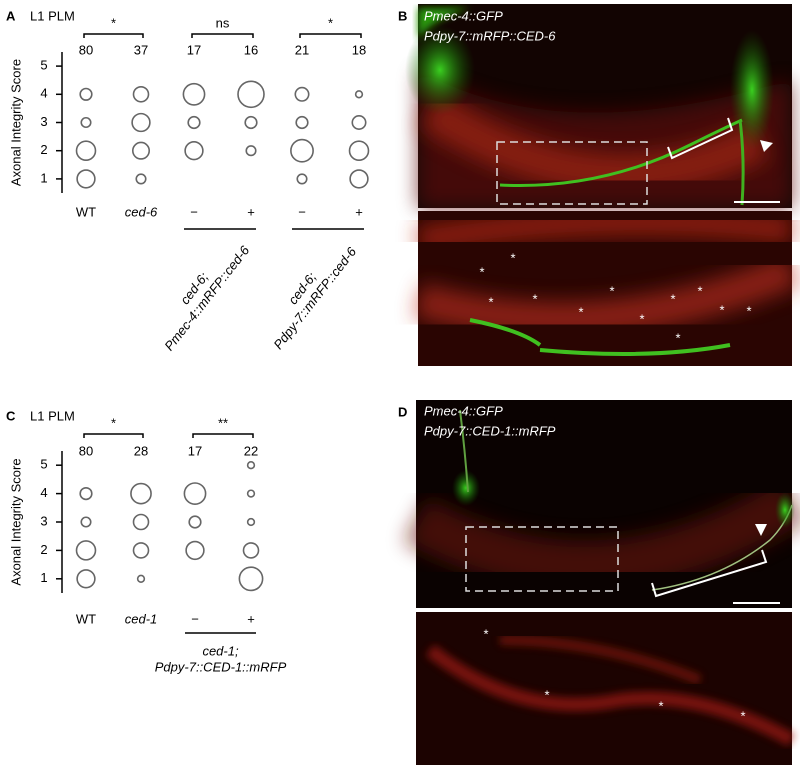 Image resolution: width=800 pixels, height=781 pixels. Describe the element at coordinates (251, 49) in the screenshot. I see `sample-count: 16` at that location.